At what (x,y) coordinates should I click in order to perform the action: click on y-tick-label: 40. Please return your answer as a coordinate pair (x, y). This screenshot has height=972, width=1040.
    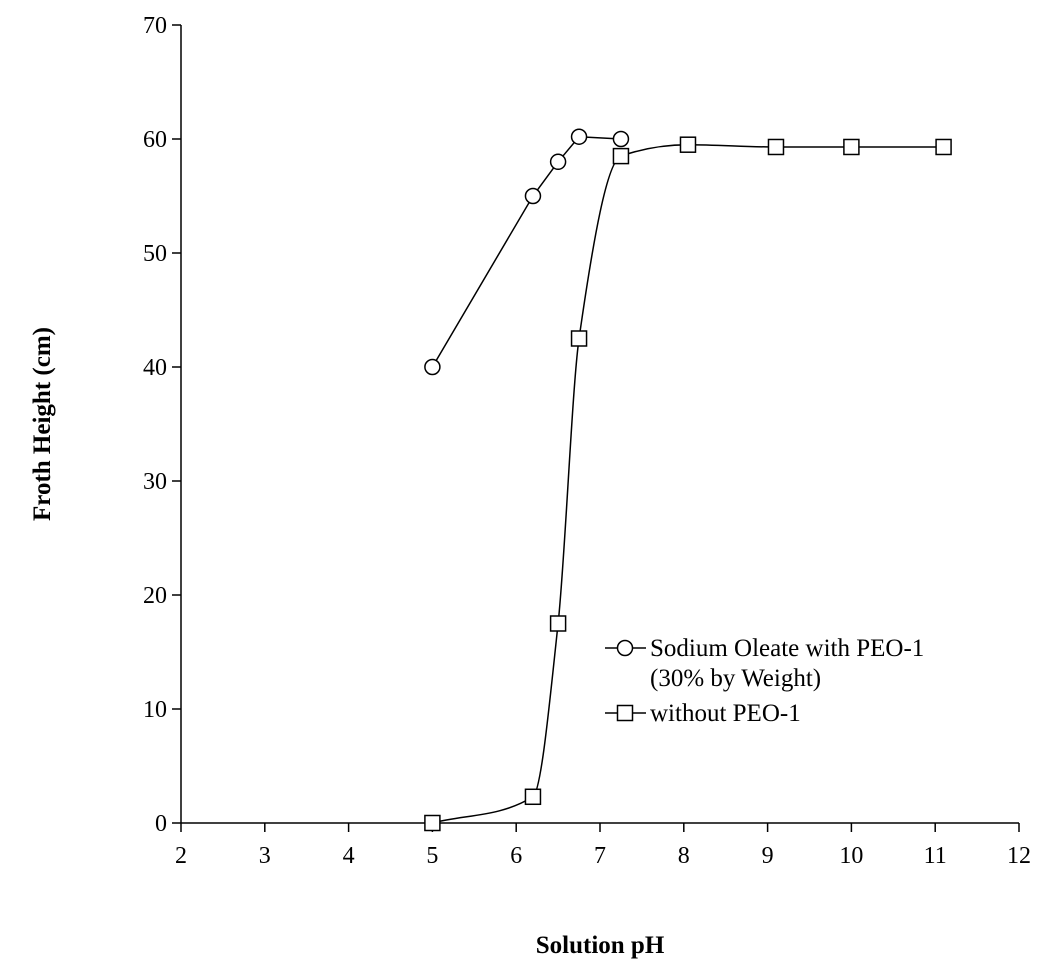
    Looking at the image, I should click on (155, 368).